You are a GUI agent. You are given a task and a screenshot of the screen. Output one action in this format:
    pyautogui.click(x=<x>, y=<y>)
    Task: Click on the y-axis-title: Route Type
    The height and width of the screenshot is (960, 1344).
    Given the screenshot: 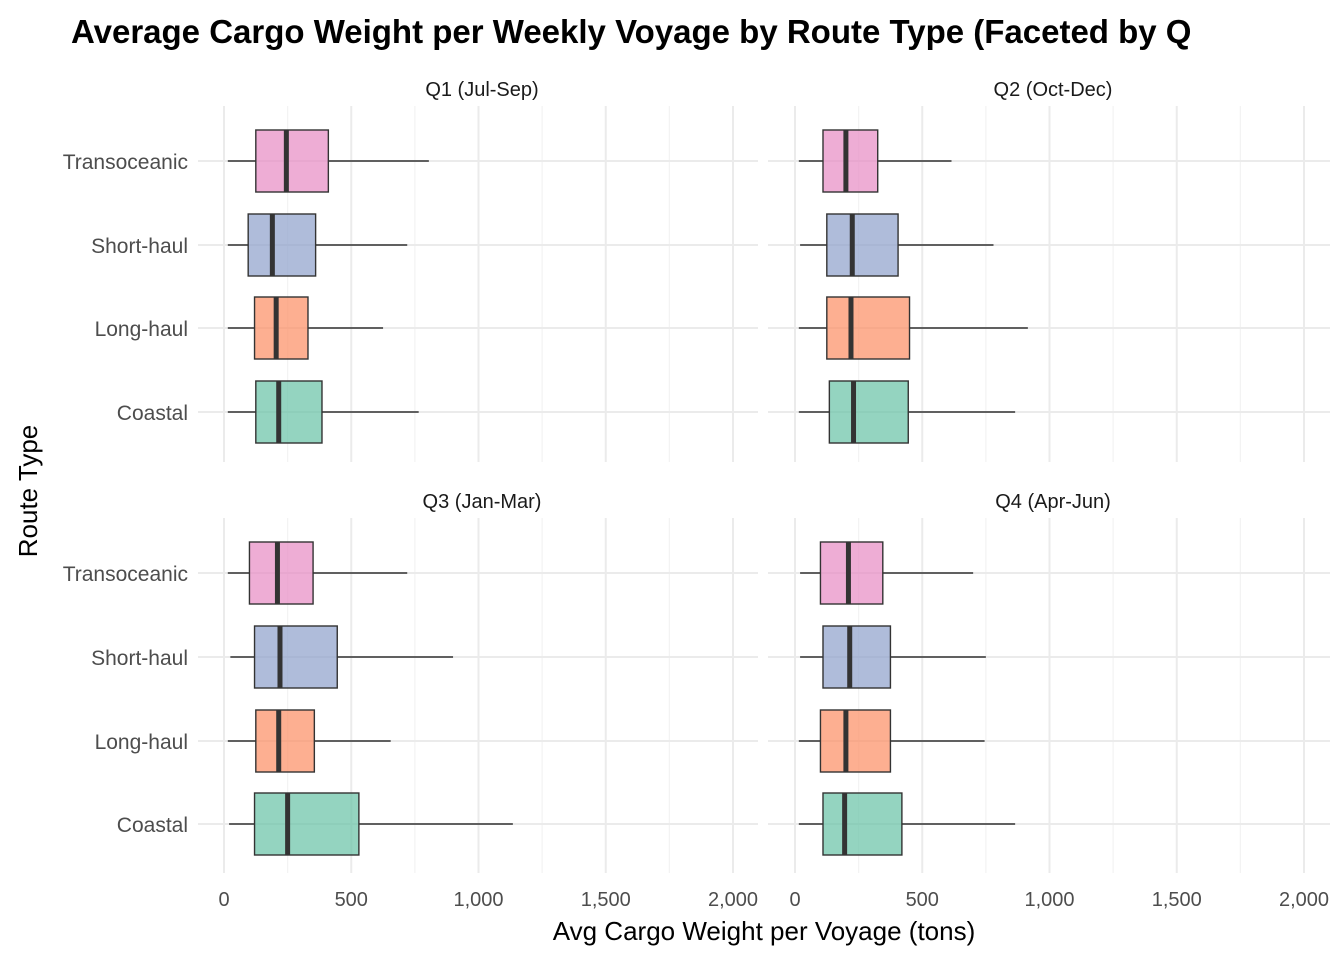 What is the action you would take?
    pyautogui.click(x=28, y=491)
    